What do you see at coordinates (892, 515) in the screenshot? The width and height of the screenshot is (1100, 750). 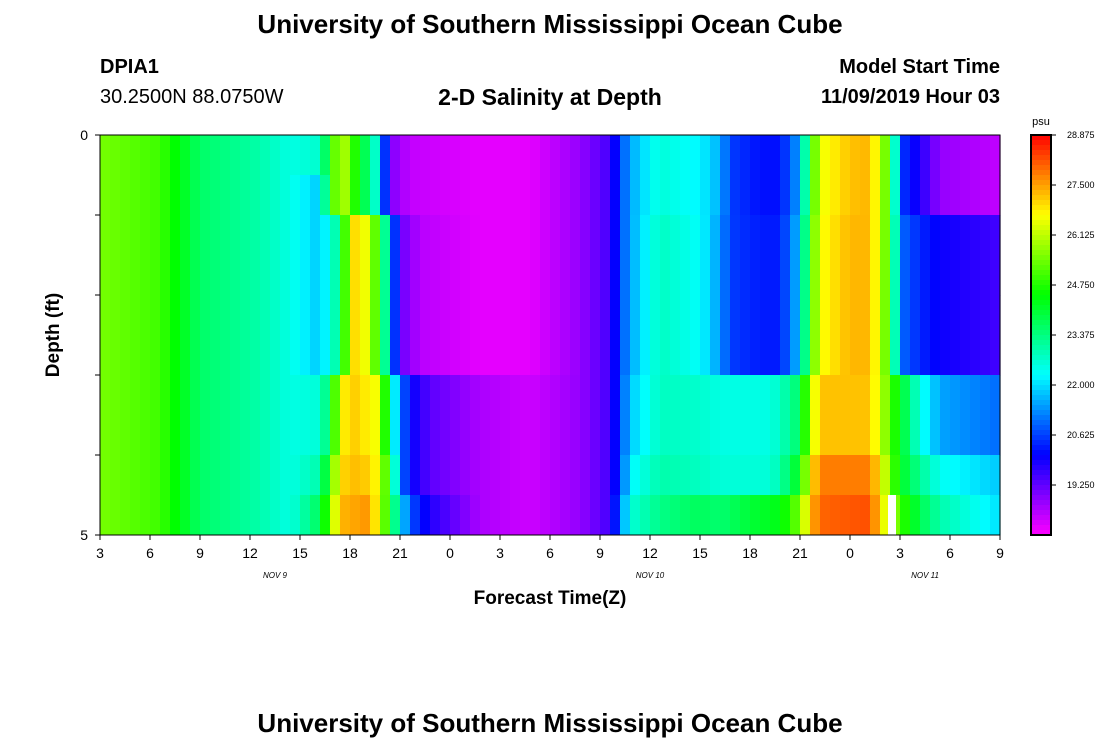 I see `missing-data-gap` at bounding box center [892, 515].